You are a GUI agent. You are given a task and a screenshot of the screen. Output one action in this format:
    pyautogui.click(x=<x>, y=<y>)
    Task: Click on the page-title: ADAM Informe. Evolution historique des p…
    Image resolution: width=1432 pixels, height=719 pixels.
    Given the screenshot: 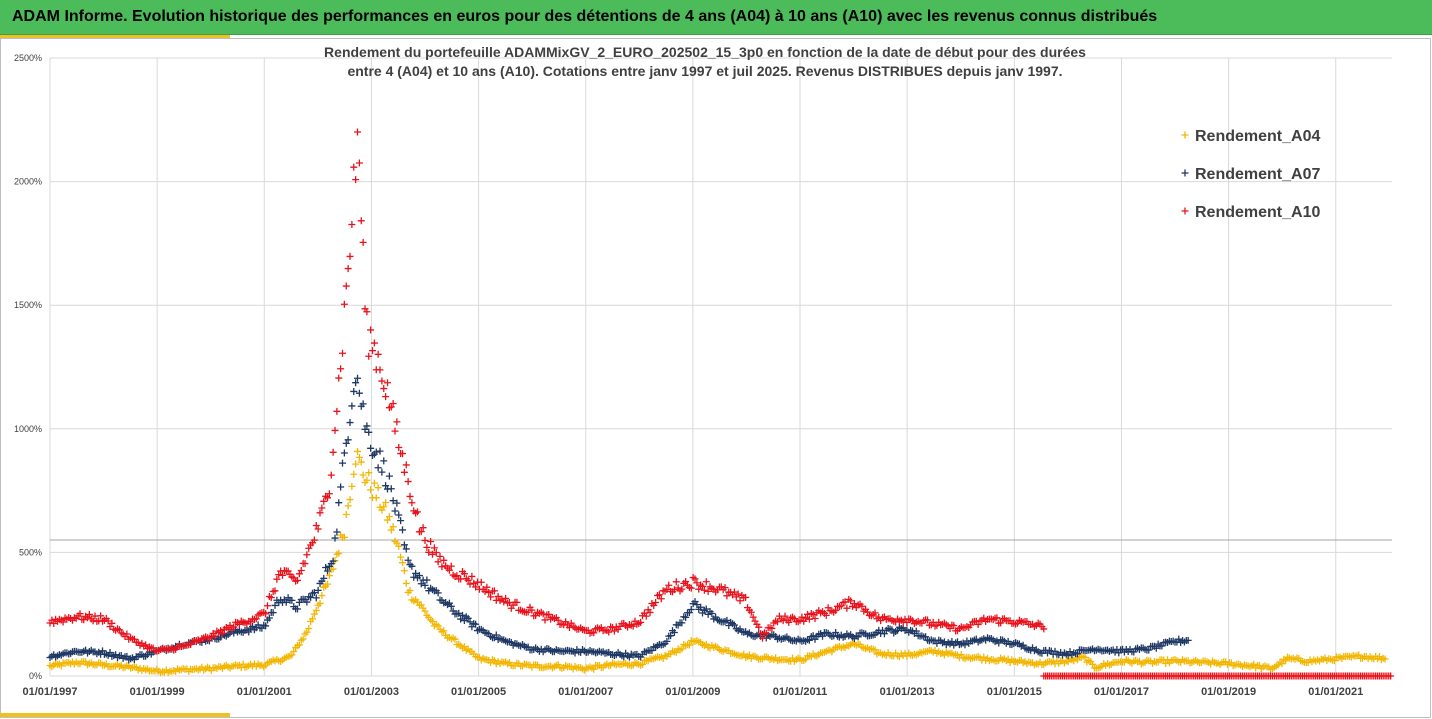 What is the action you would take?
    pyautogui.click(x=585, y=16)
    